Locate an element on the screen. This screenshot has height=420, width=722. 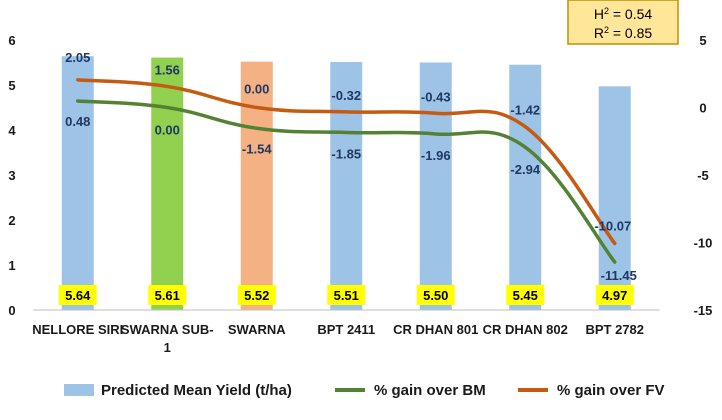
legend-label-fv: % gain over FV is located at coordinates (611, 390).